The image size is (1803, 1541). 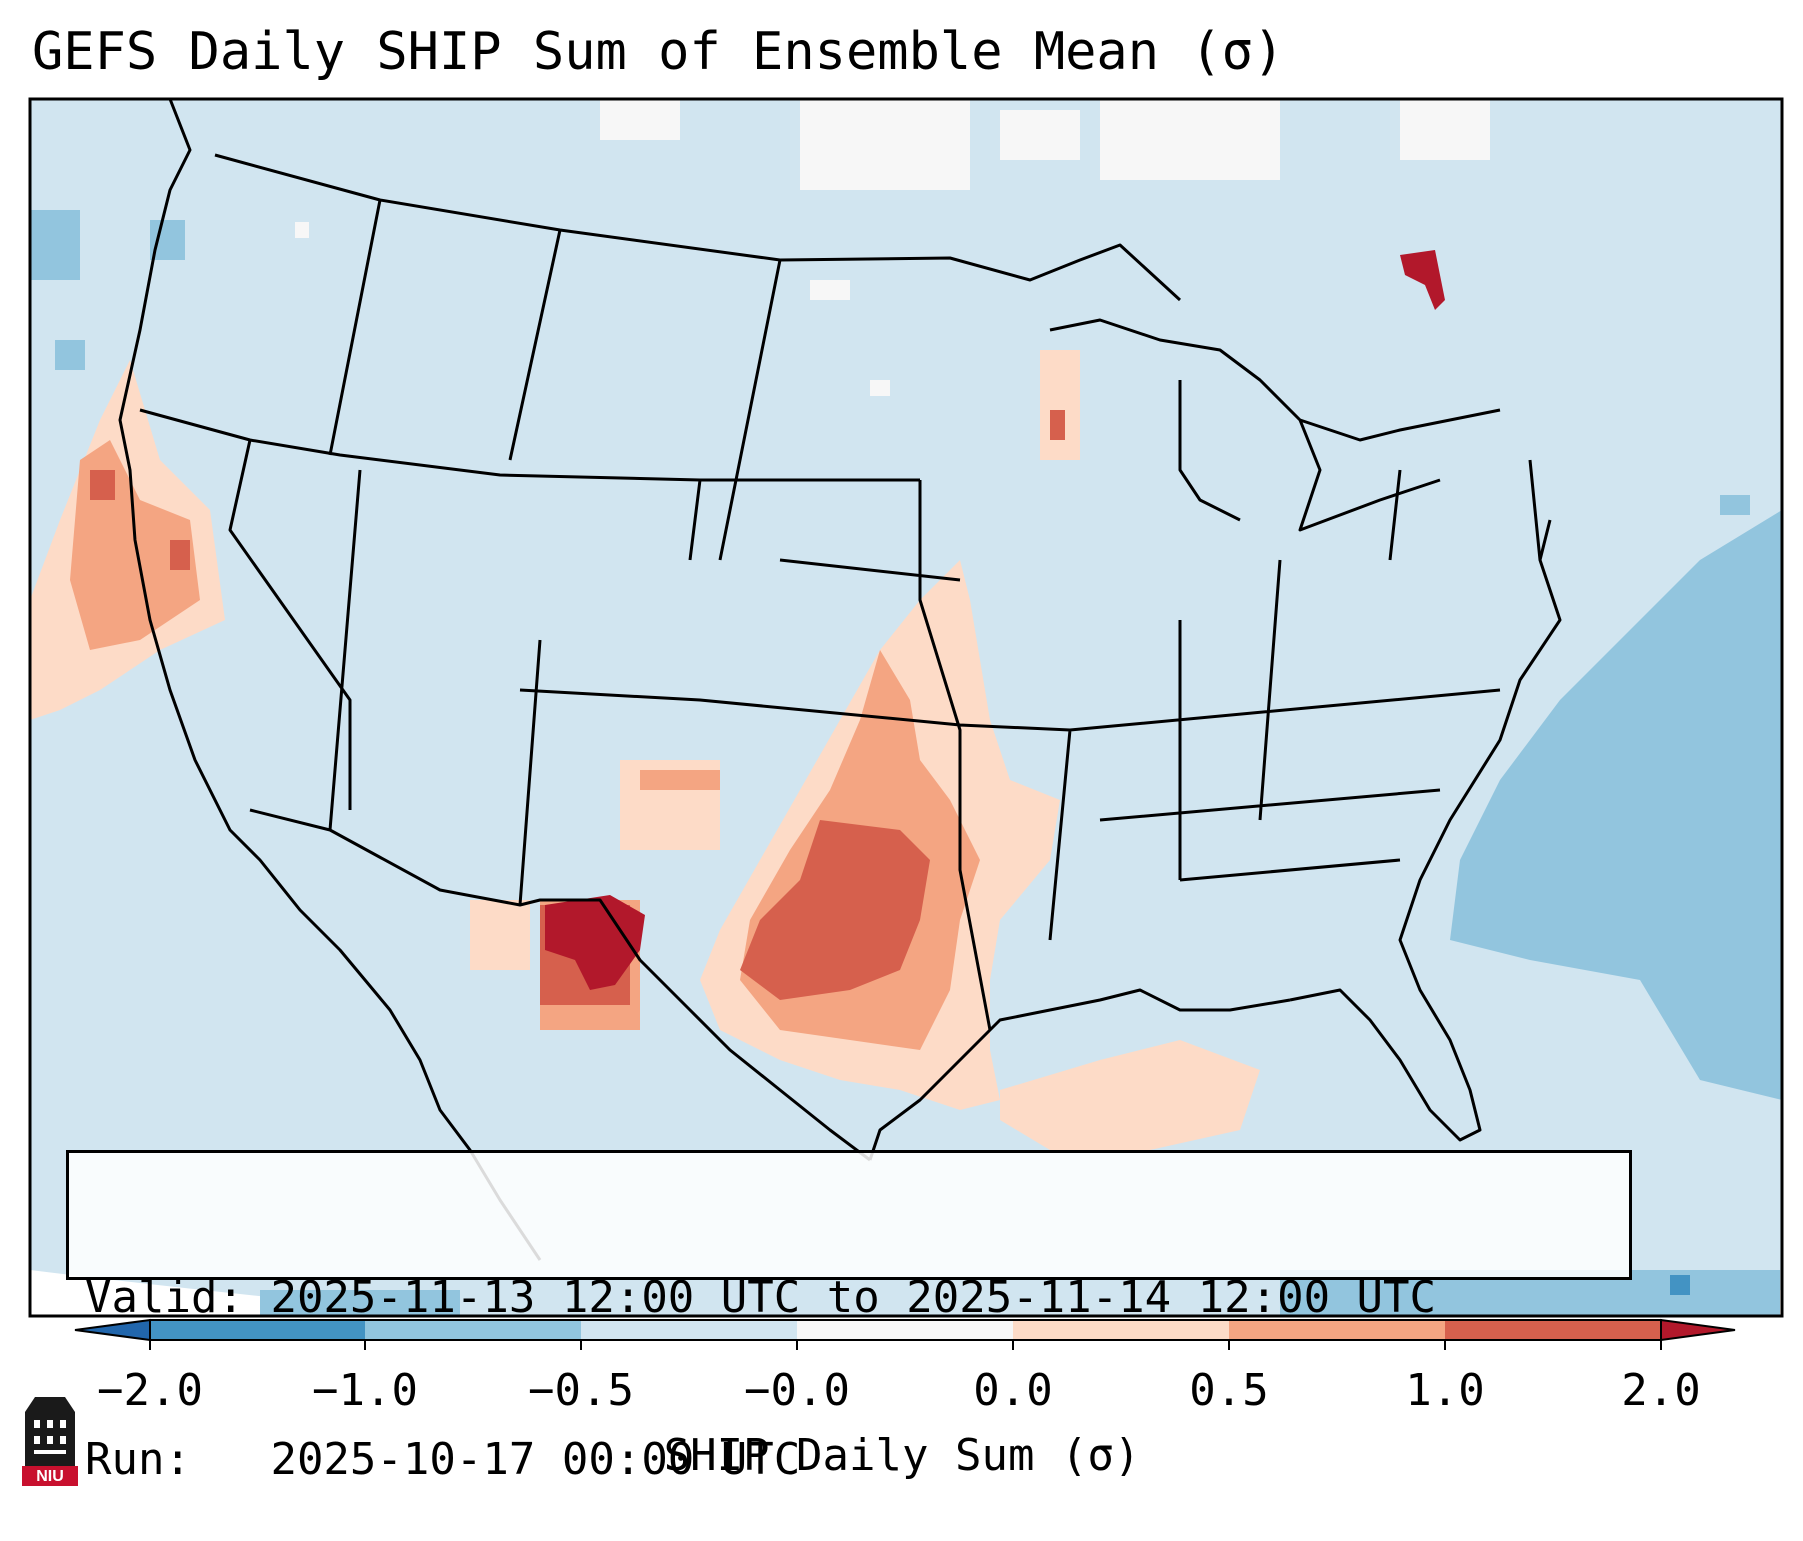 What do you see at coordinates (50, 1441) in the screenshot?
I see `niu-tower-icon: NIU` at bounding box center [50, 1441].